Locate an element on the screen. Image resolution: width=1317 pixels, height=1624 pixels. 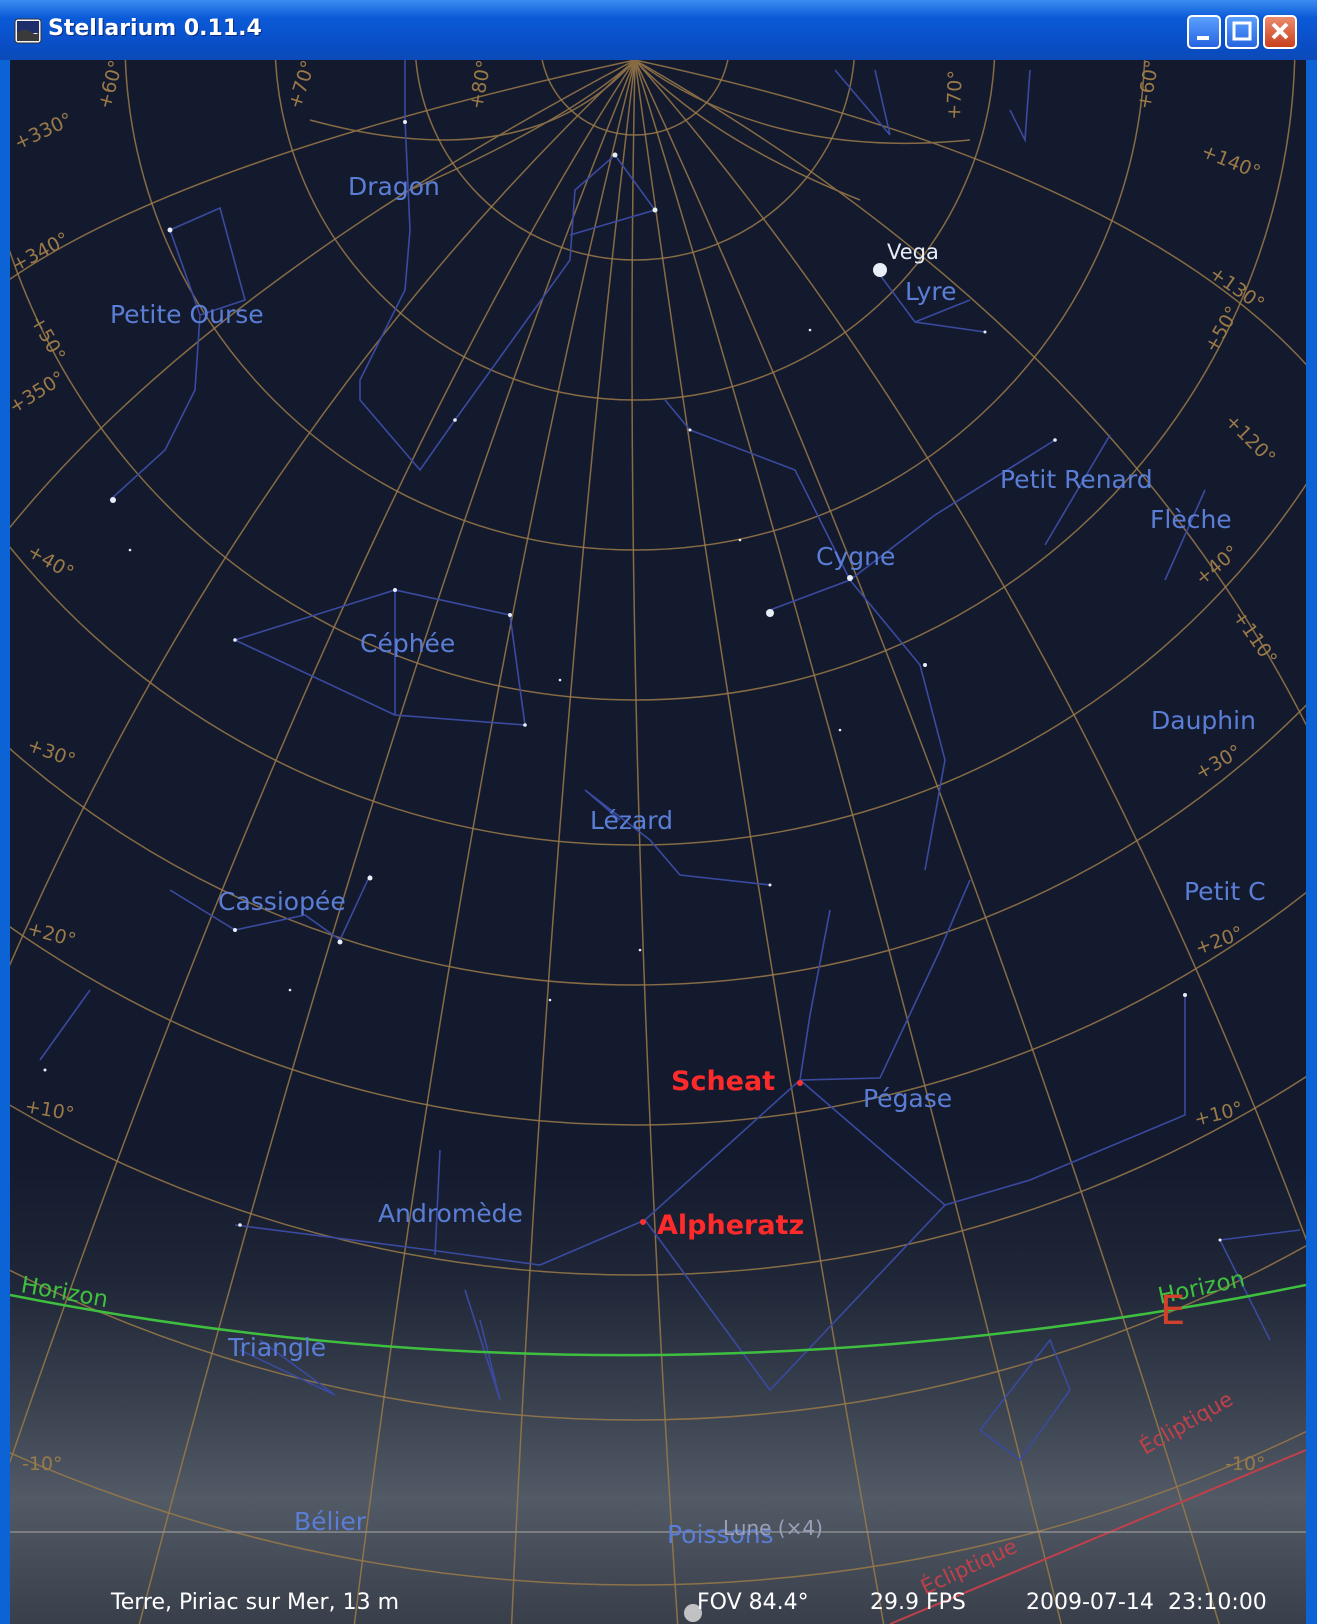
azimuth-label: +350° is located at coordinates (39, 392).